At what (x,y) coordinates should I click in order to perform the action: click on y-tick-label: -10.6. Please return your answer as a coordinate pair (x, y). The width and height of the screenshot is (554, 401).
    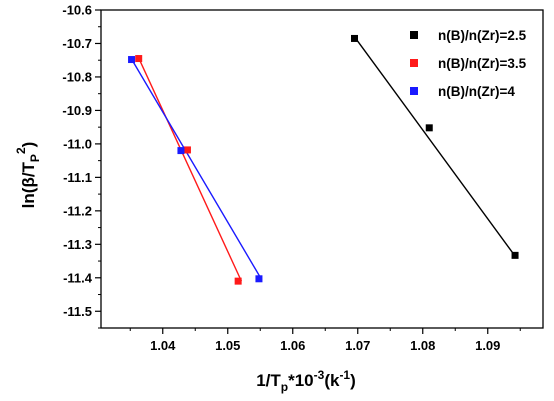
    Looking at the image, I should click on (77, 10).